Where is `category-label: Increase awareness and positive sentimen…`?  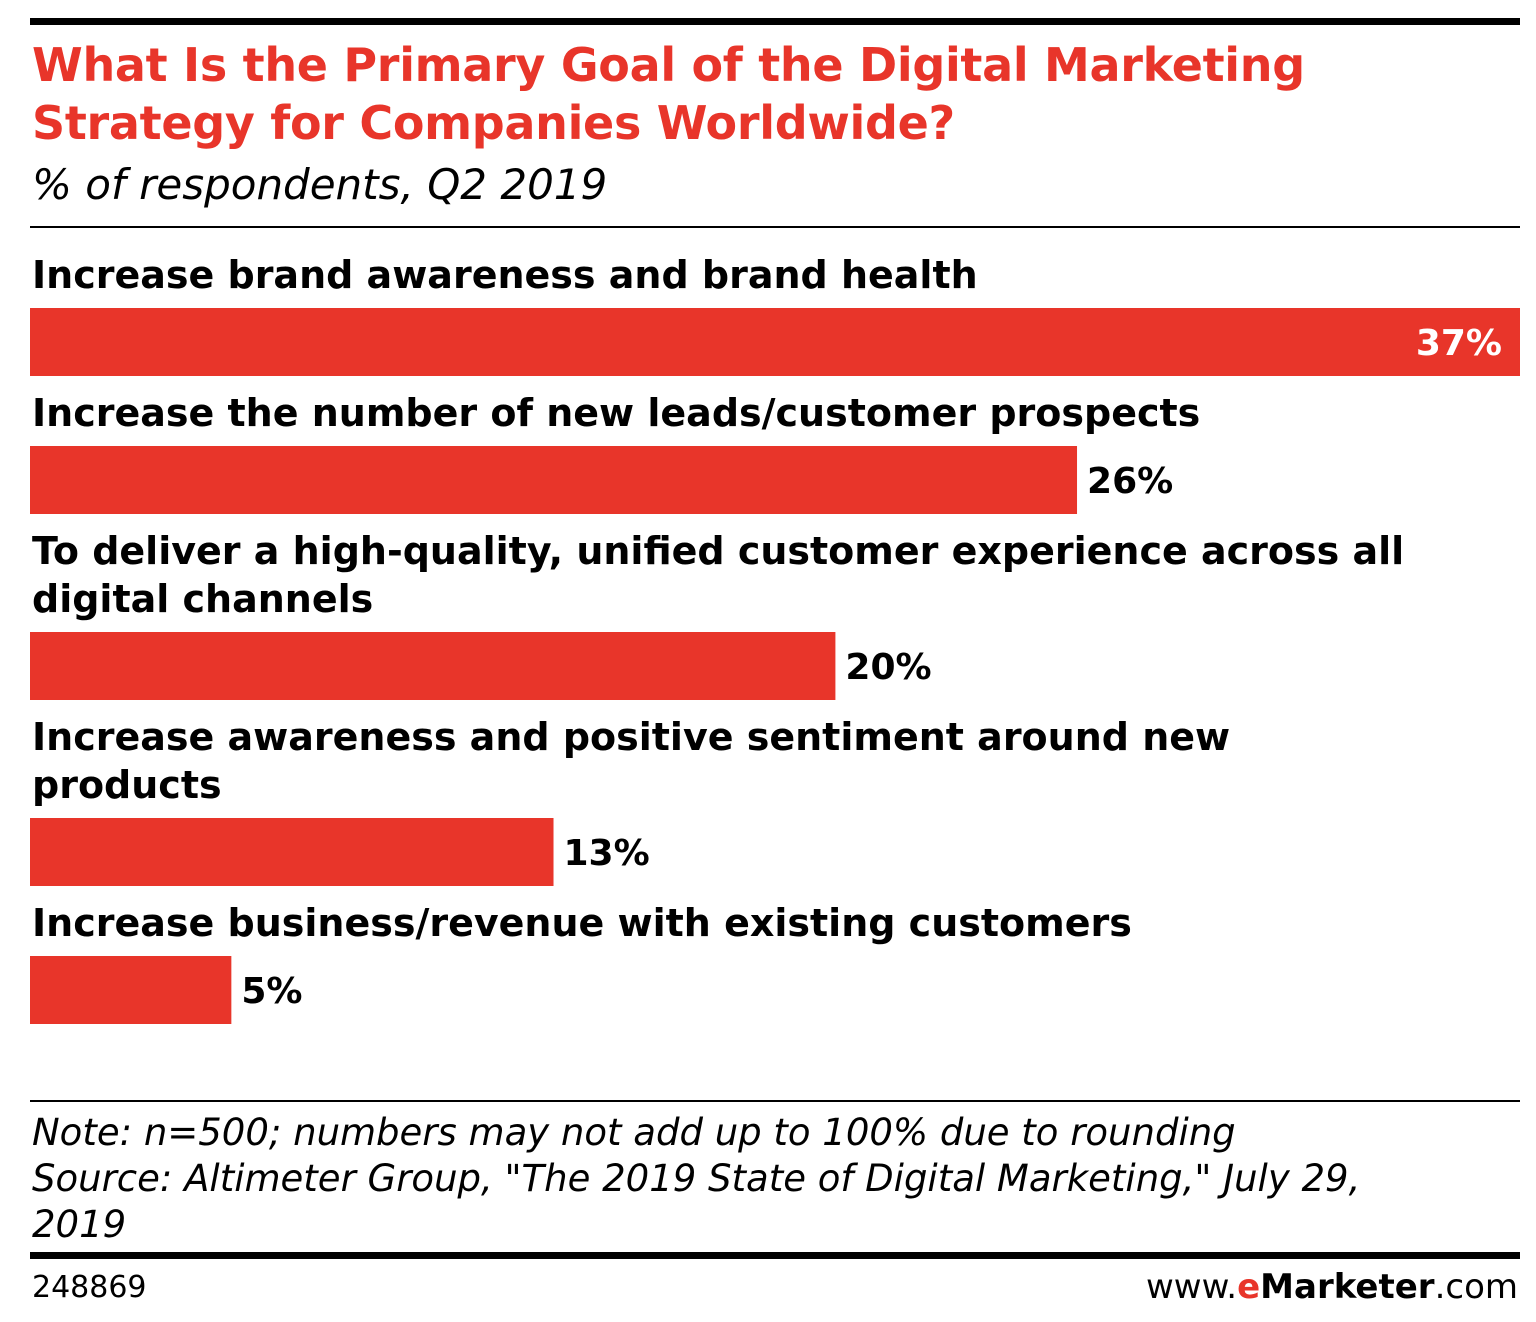
category-label: Increase awareness and positive sentimen… is located at coordinates (631, 761).